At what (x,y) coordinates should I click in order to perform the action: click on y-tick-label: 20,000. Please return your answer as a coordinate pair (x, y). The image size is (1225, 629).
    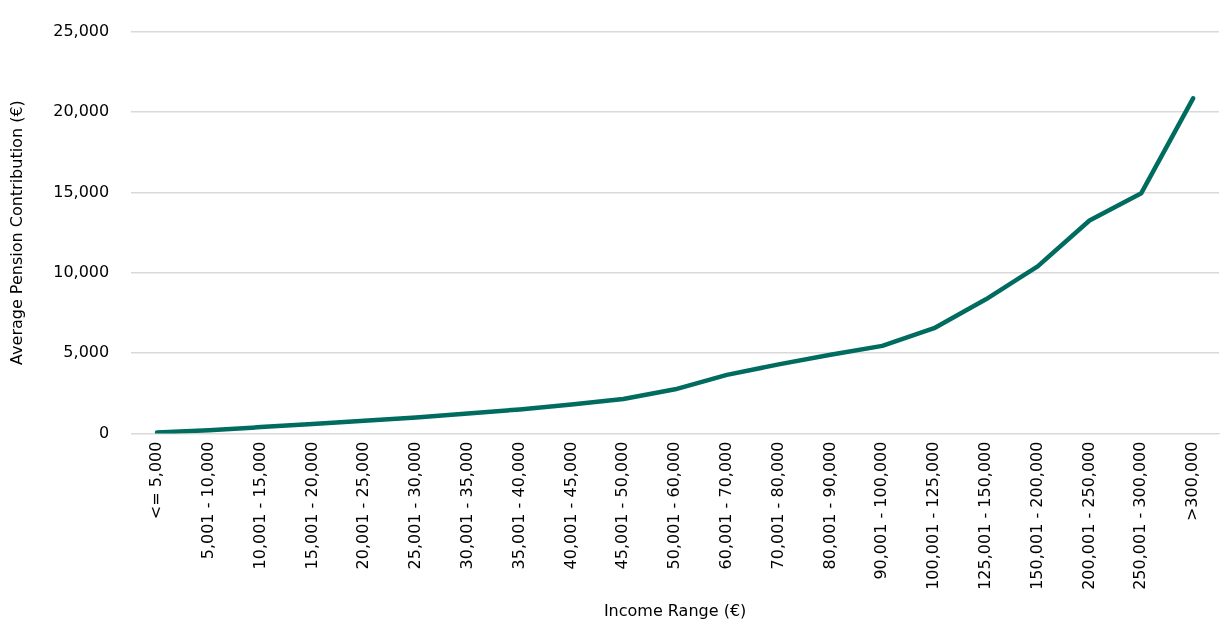
    Looking at the image, I should click on (81, 111).